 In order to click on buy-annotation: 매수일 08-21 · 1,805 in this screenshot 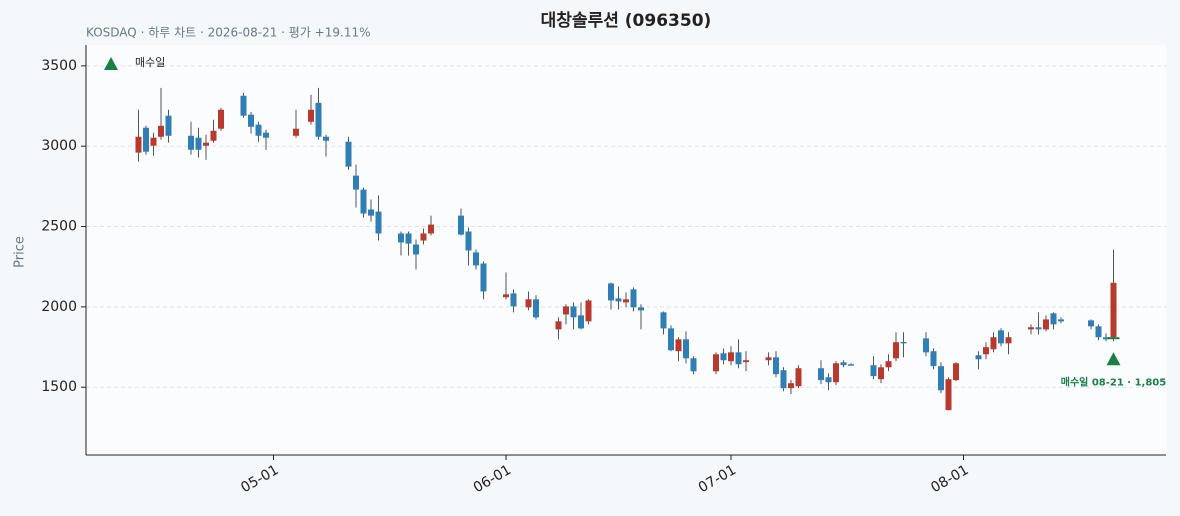, I will do `click(1113, 381)`.